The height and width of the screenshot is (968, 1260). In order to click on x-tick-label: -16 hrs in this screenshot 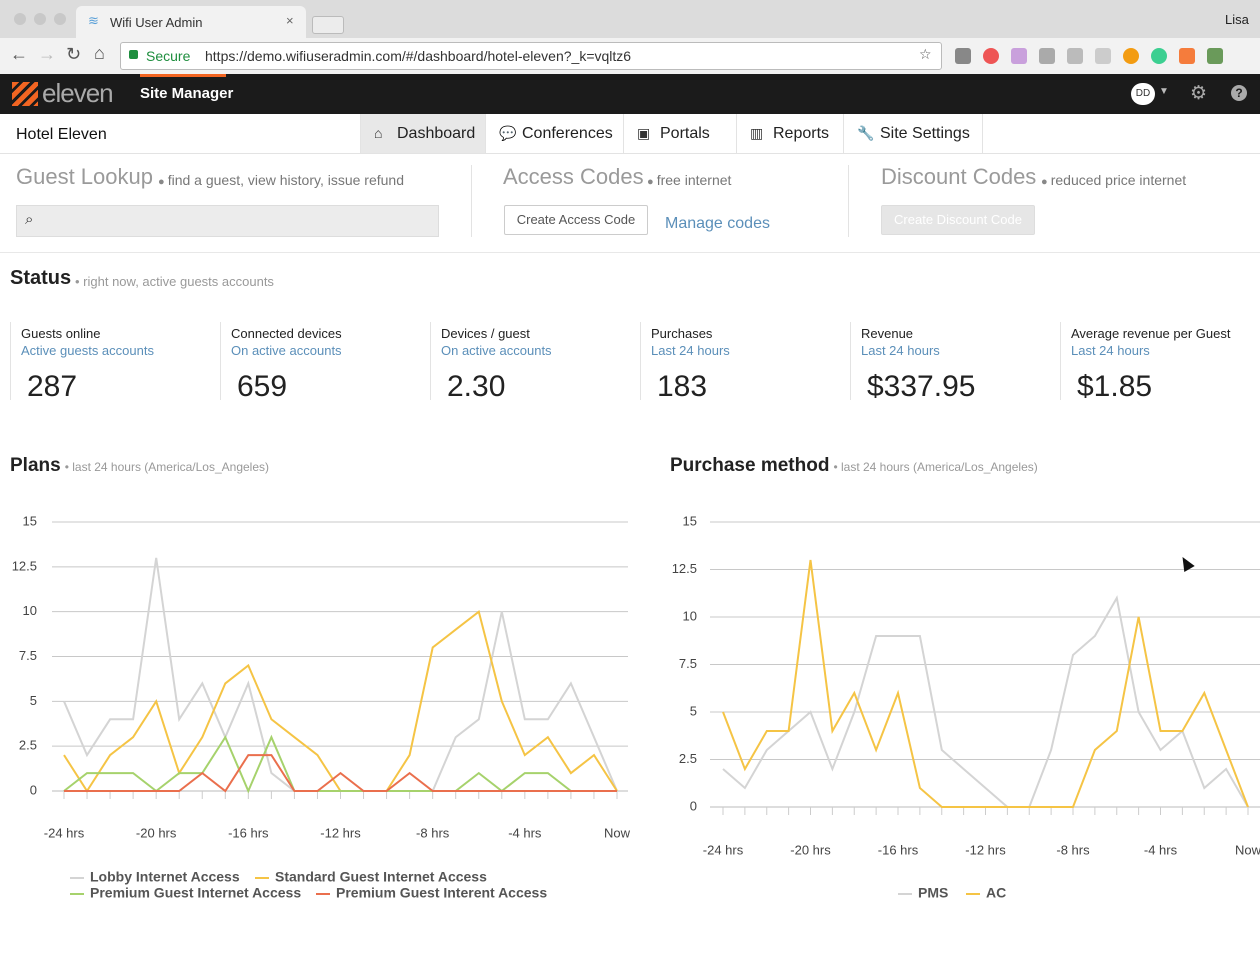, I will do `click(248, 832)`.